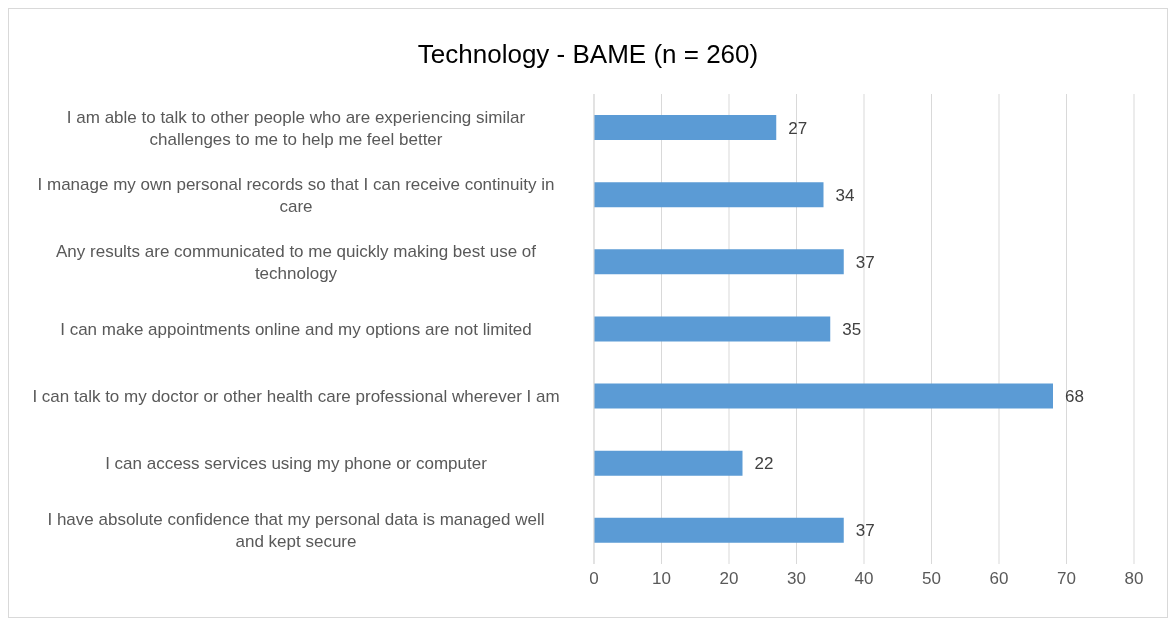  Describe the element at coordinates (931, 579) in the screenshot. I see `x-tick-label: 50` at that location.